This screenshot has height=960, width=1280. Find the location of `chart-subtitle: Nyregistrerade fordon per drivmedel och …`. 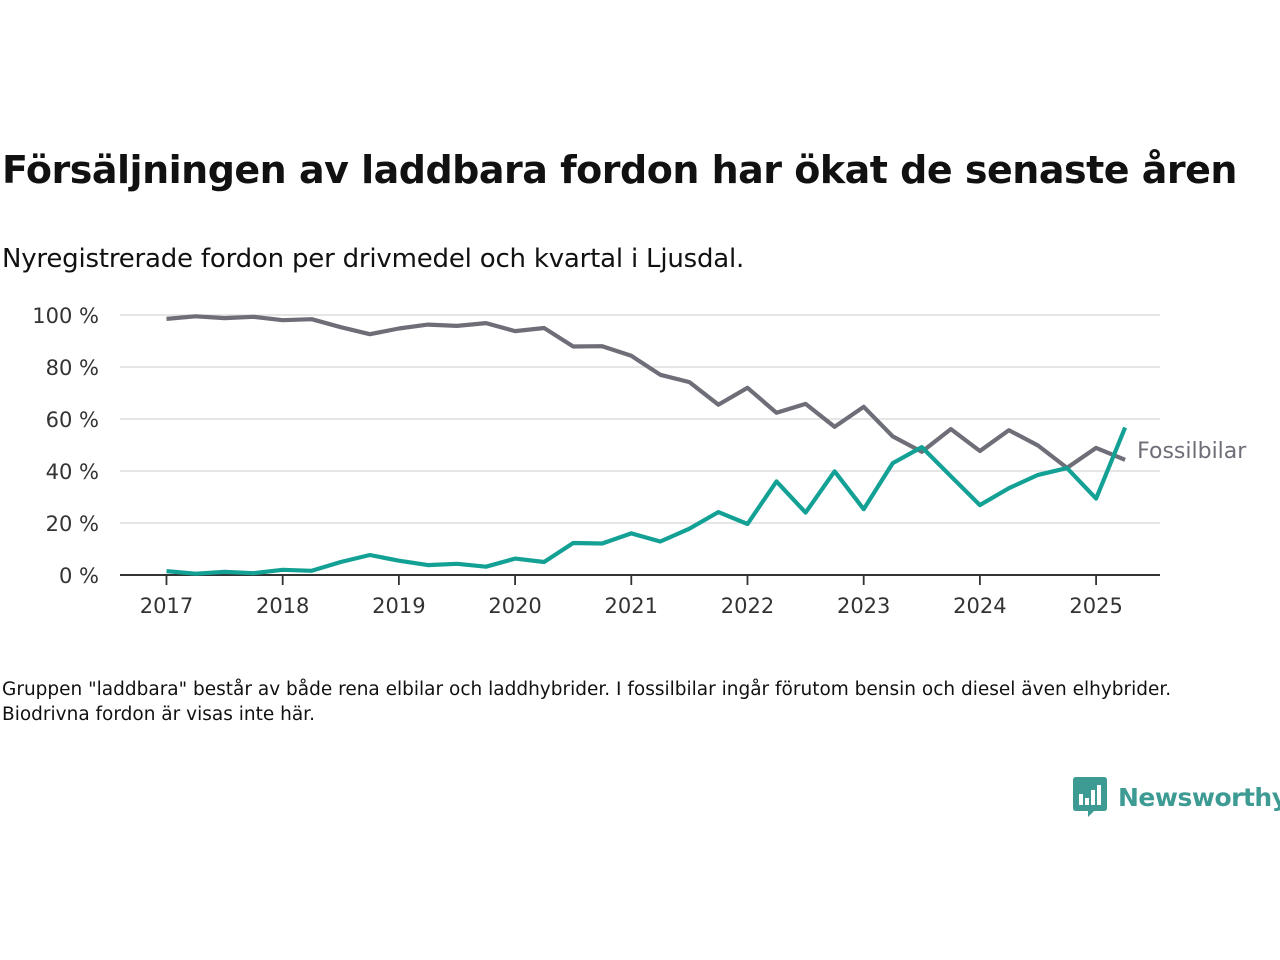

chart-subtitle: Nyregistrerade fordon per drivmedel och … is located at coordinates (373, 259).